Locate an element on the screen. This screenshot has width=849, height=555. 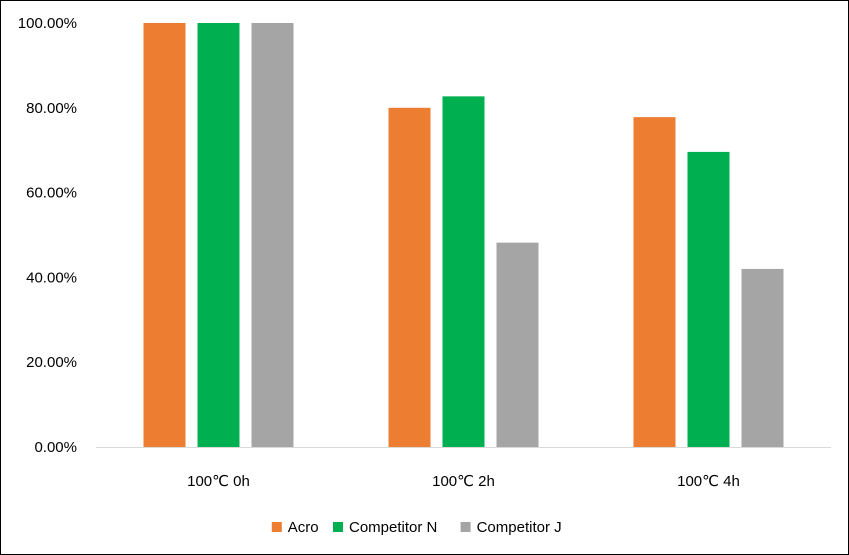
x-axis-ticks: 100℃ 0h 100℃ 2h 100℃ 4h is located at coordinates (463, 481).